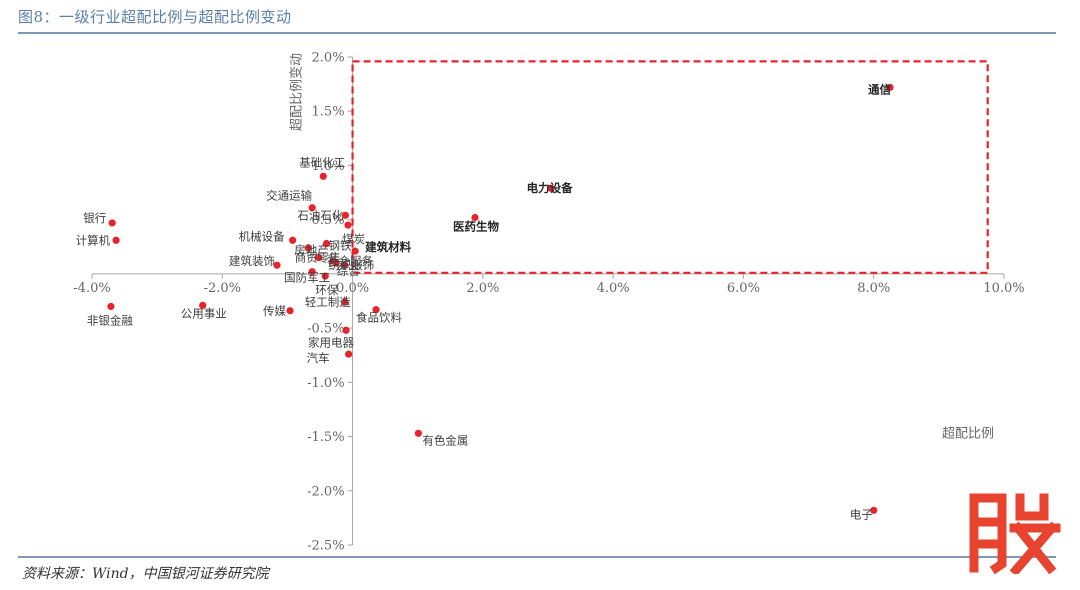  I want to click on point-label: 计算机, so click(93, 240).